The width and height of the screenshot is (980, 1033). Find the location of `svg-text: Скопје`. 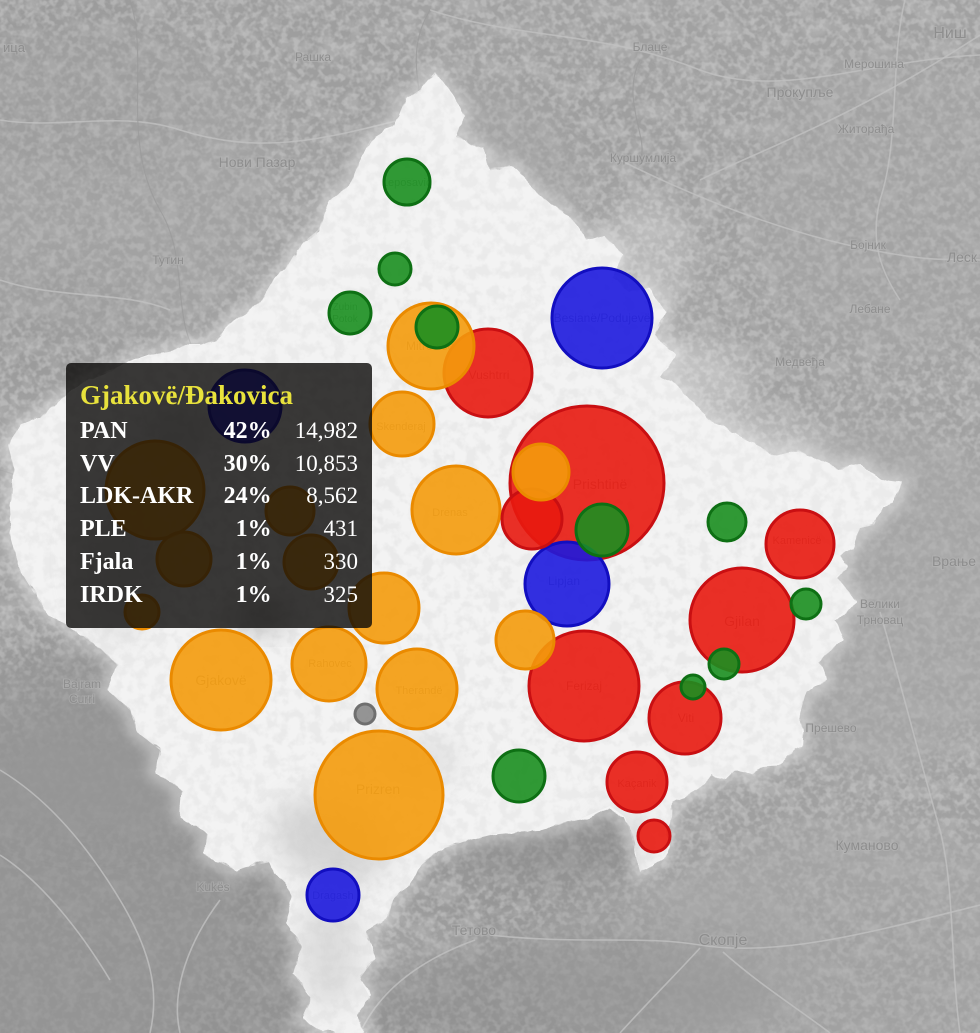

svg-text: Скопје is located at coordinates (723, 940).